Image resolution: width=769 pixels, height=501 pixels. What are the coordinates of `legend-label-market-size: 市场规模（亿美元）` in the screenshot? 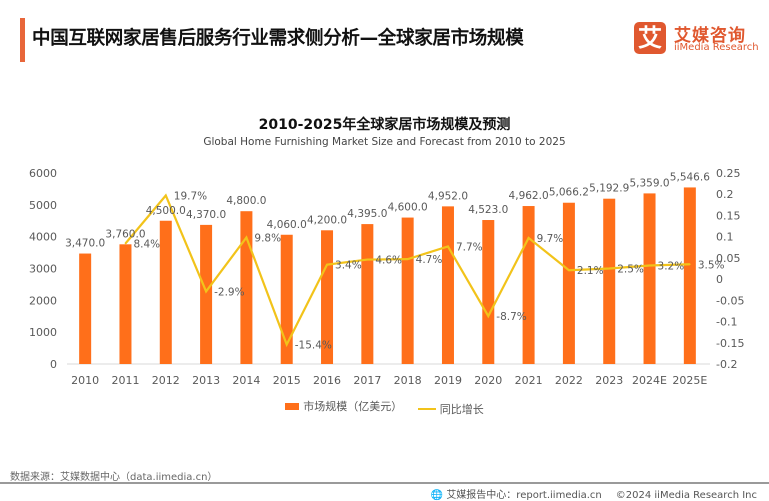 It's located at (353, 406).